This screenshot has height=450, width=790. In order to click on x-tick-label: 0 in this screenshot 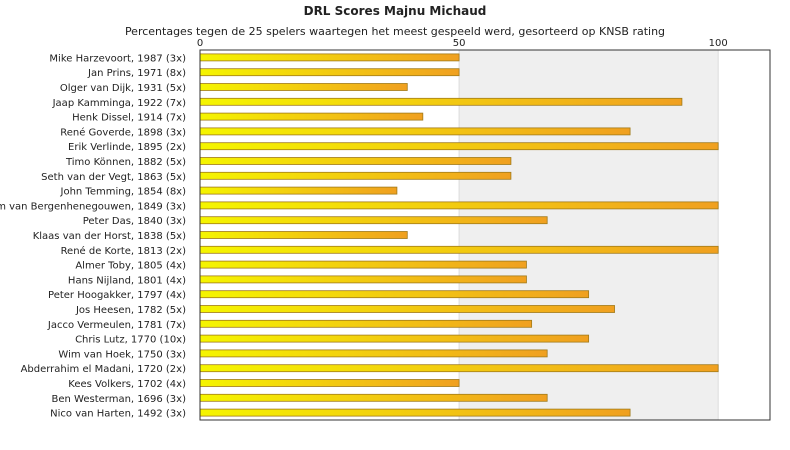, I will do `click(200, 43)`.